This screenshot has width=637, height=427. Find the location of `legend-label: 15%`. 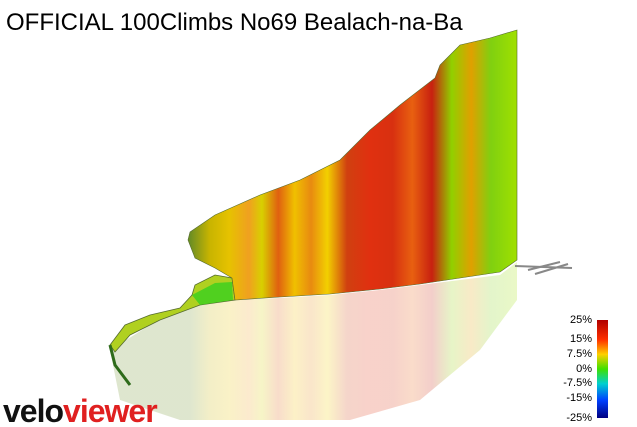

legend-label: 15% is located at coordinates (581, 339).